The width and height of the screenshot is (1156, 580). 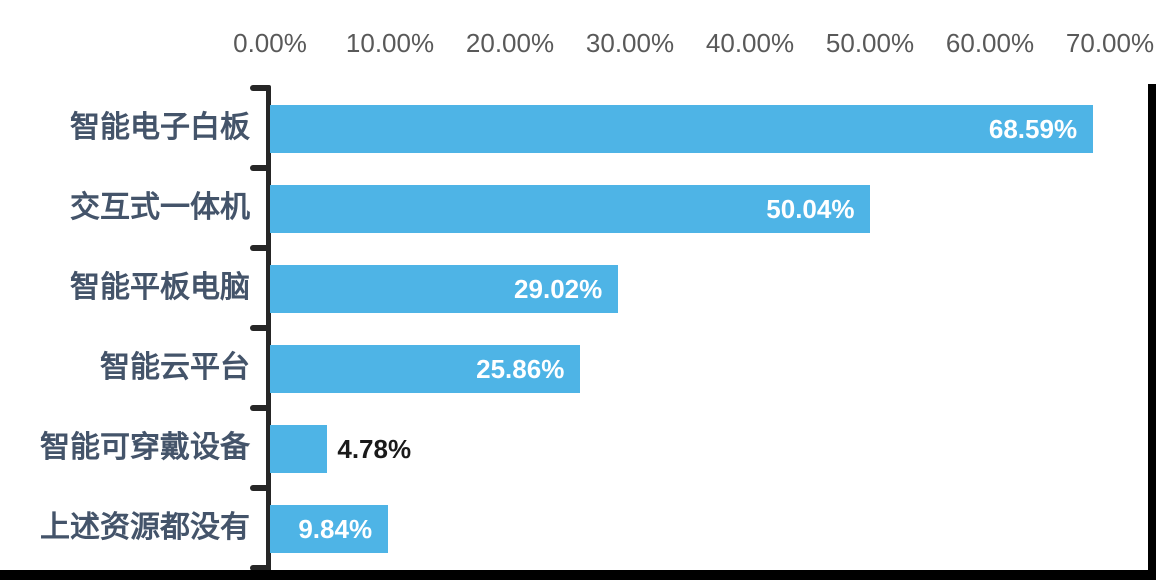 I want to click on x-axis-tick-label: 30.00%, so click(x=630, y=43).